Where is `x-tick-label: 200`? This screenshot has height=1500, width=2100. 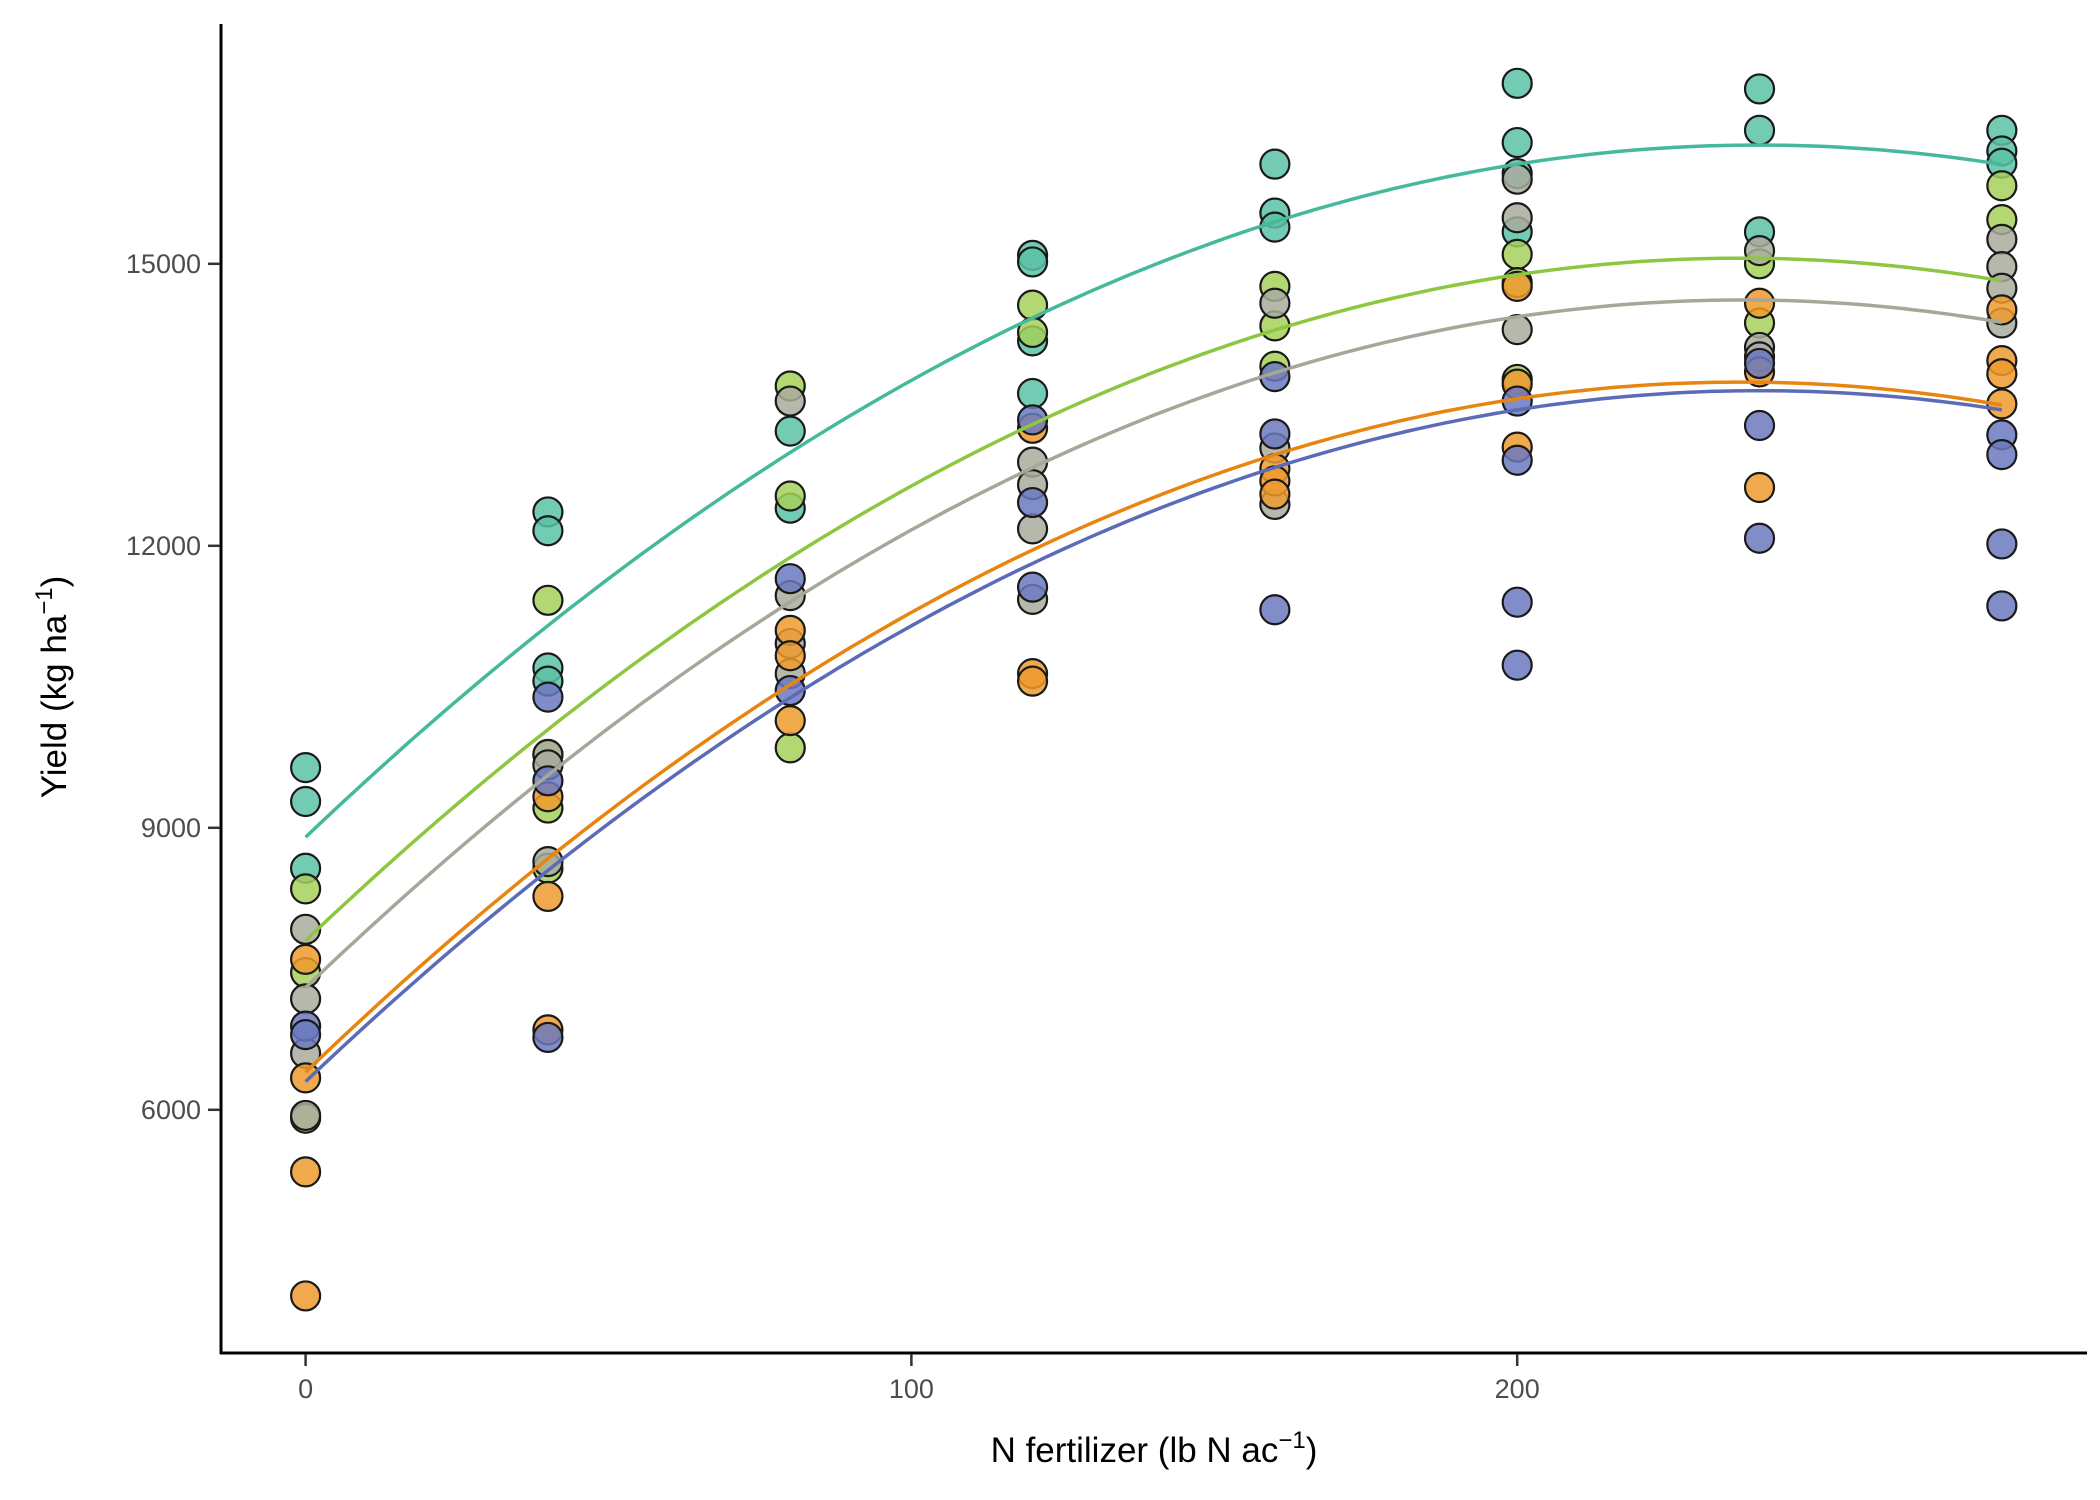 x-tick-label: 200 is located at coordinates (1517, 1389).